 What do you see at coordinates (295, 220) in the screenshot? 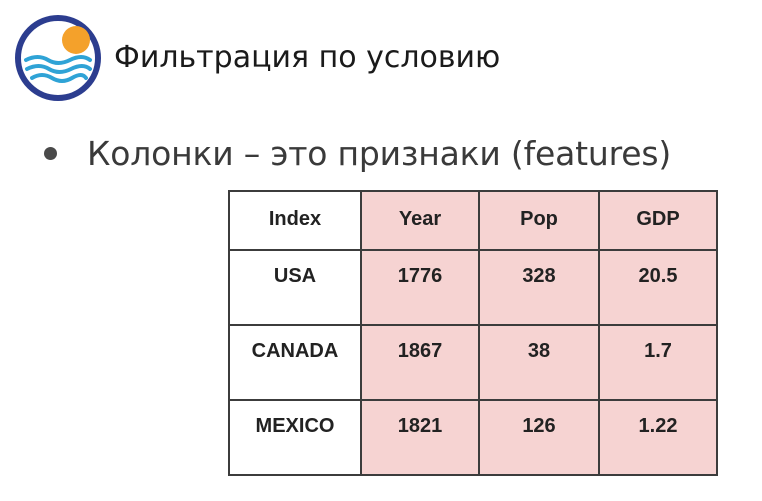
I see `column-header-index: Index` at bounding box center [295, 220].